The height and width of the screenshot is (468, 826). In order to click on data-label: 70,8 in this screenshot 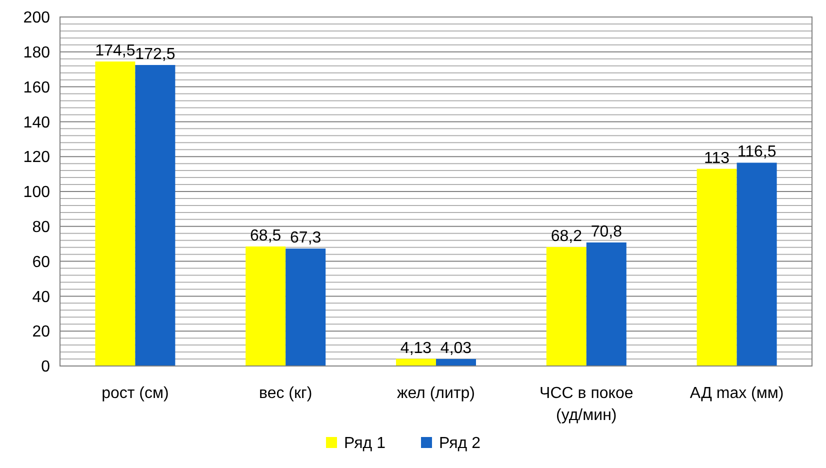, I will do `click(606, 231)`.